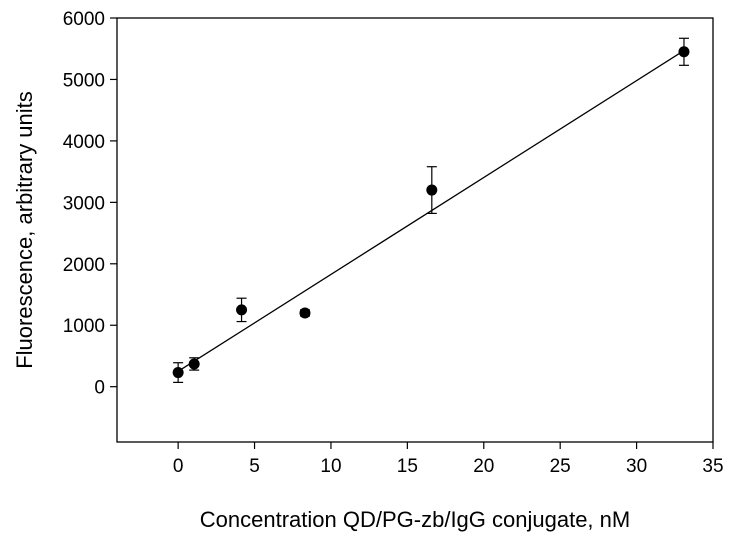 Image resolution: width=734 pixels, height=536 pixels. I want to click on x-axis-title: Concentration QD/PG-zb/IgG conjugate, nM, so click(415, 519).